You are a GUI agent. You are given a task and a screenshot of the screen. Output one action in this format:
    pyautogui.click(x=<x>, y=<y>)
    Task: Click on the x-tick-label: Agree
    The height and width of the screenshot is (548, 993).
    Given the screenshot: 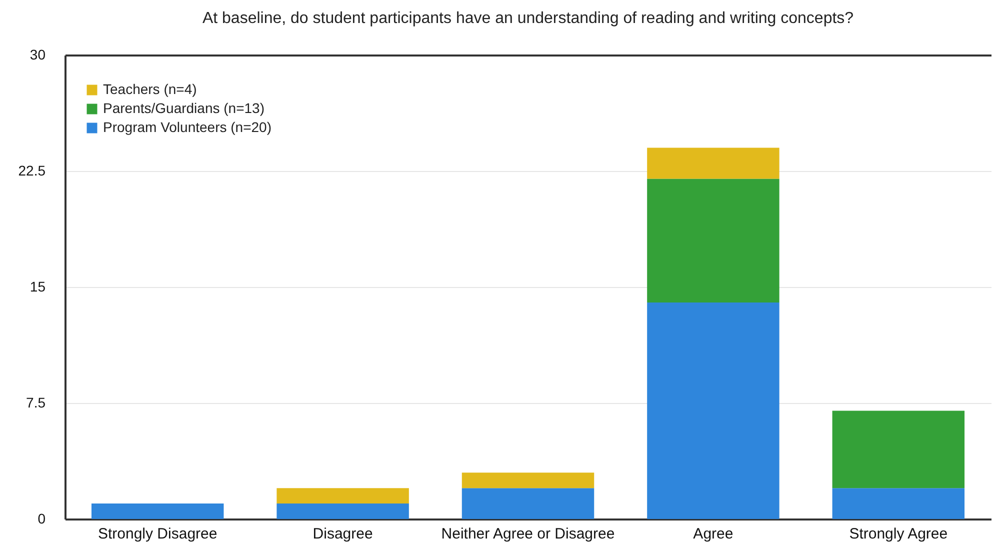 What is the action you would take?
    pyautogui.click(x=713, y=534)
    